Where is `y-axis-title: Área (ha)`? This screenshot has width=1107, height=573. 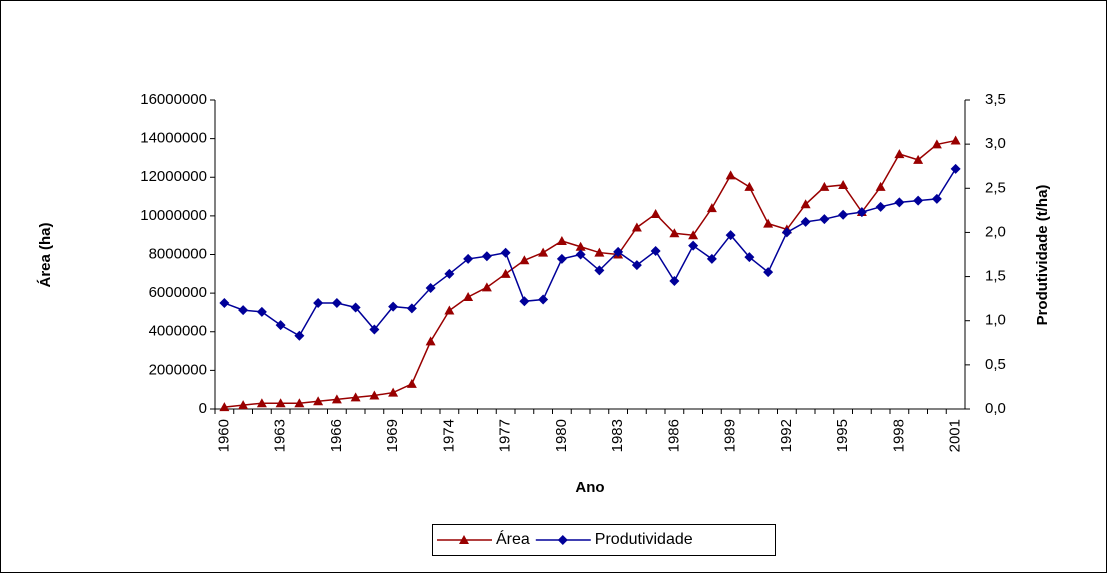 y-axis-title: Área (ha) is located at coordinates (45, 254).